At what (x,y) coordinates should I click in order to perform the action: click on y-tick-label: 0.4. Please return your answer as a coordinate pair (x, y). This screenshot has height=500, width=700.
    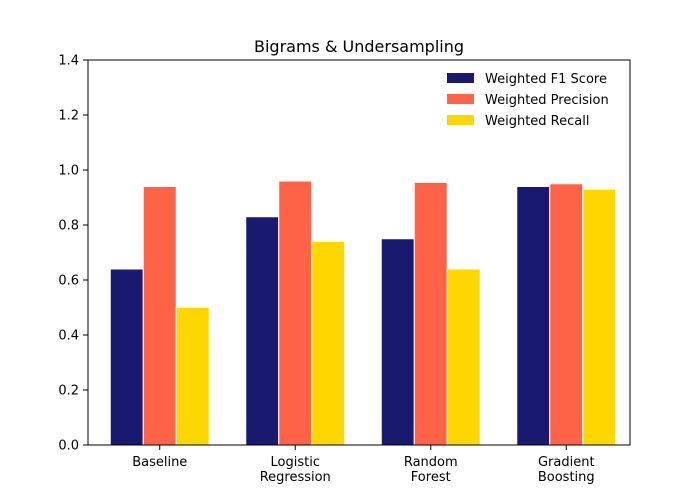
    Looking at the image, I should click on (68, 336).